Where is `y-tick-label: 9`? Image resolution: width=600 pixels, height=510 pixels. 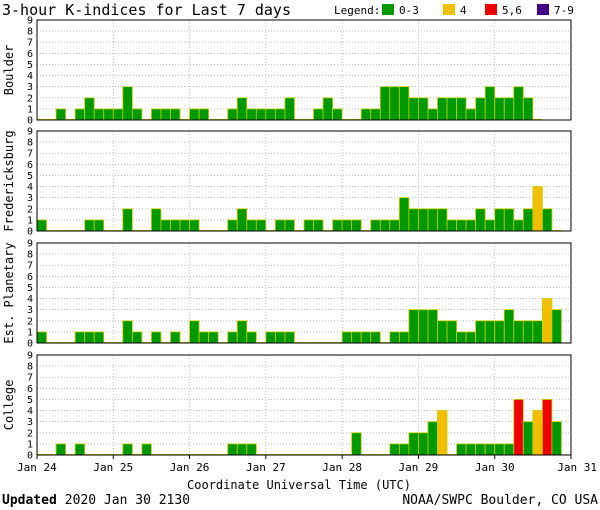 y-tick-label: 9 is located at coordinates (30, 356).